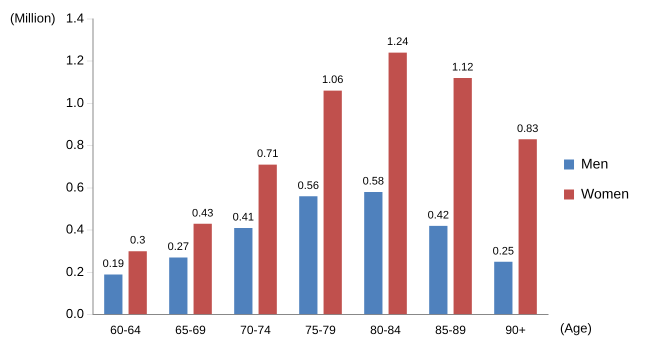 This screenshot has width=647, height=349. I want to click on data-label: 0.43, so click(203, 213).